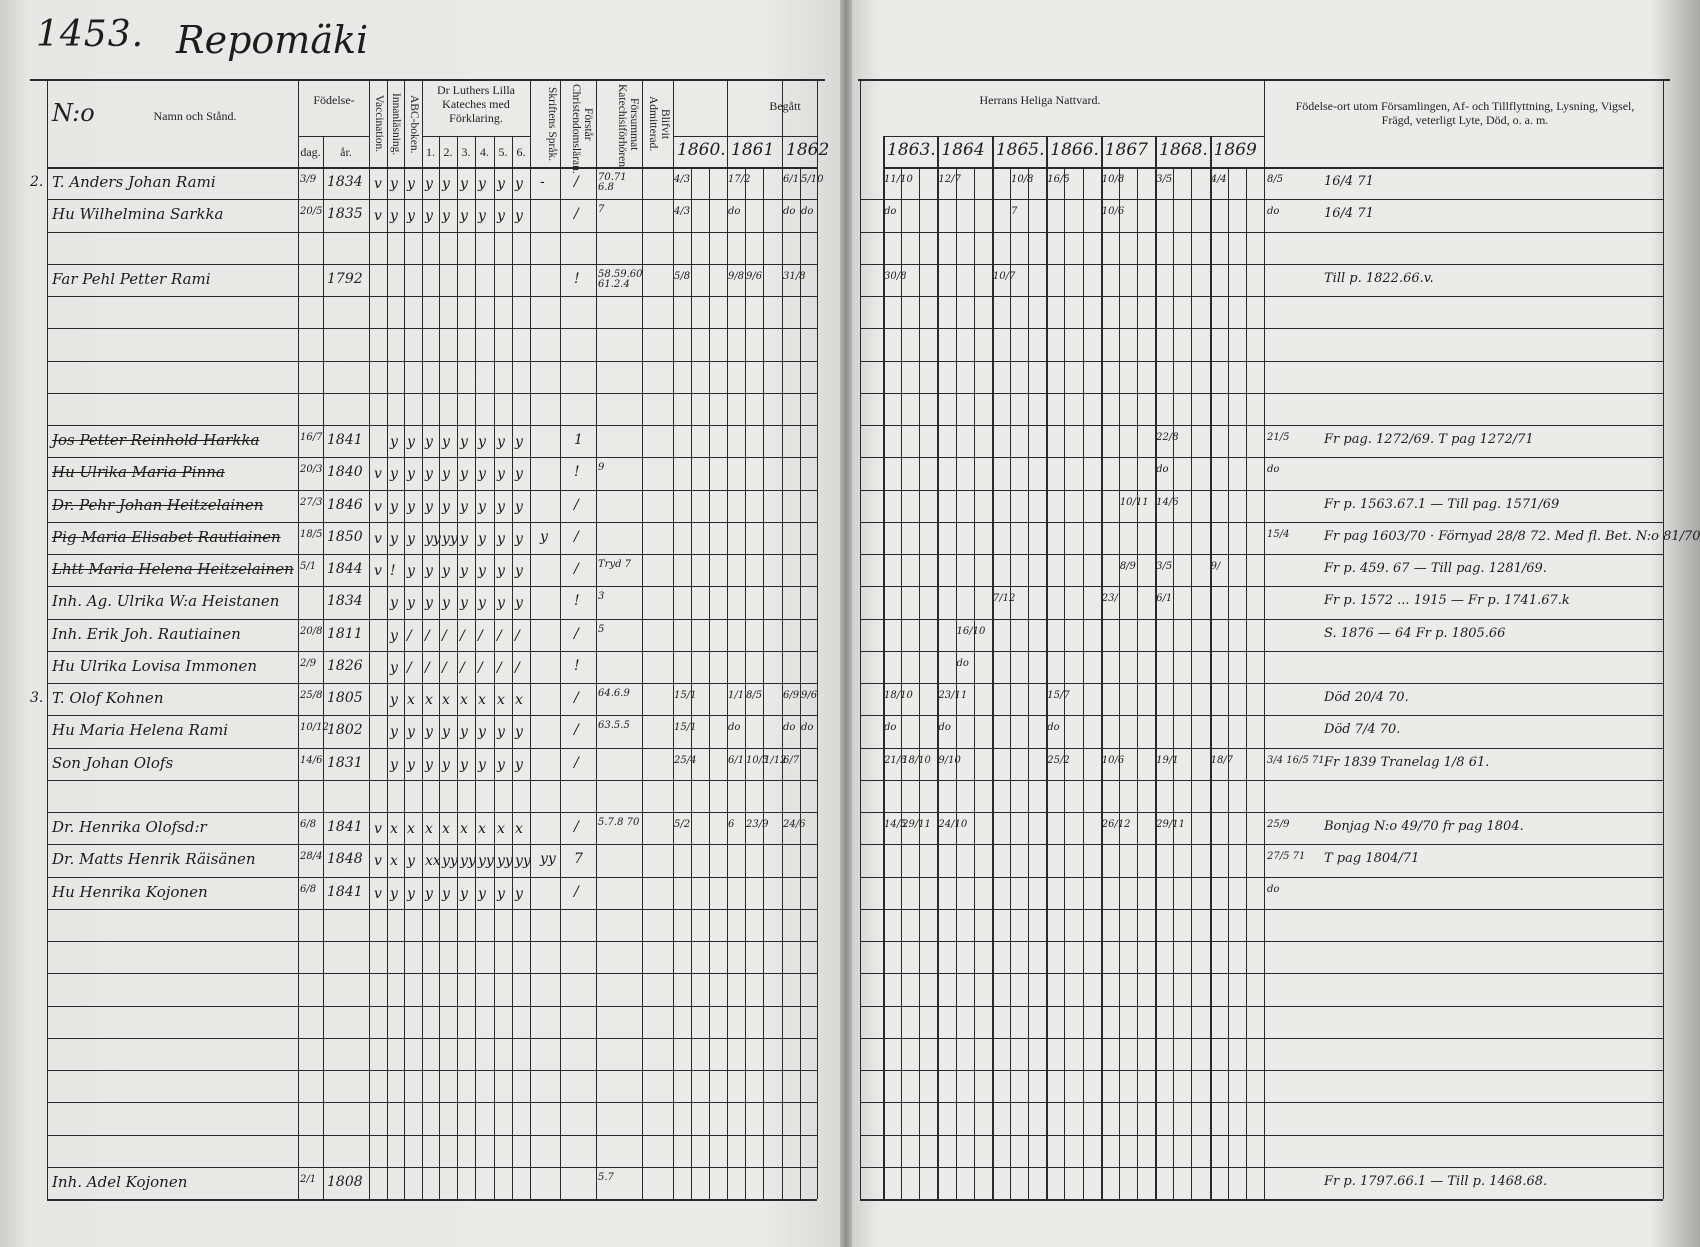 Image resolution: width=1700 pixels, height=1247 pixels. I want to click on communion-date-1863: 18/10, so click(916, 760).